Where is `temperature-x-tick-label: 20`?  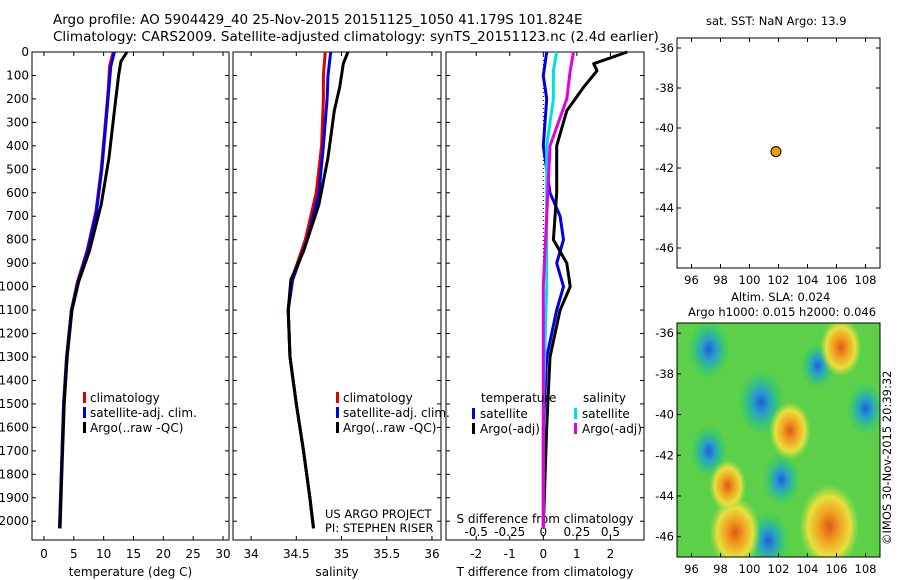 temperature-x-tick-label: 20 is located at coordinates (163, 554).